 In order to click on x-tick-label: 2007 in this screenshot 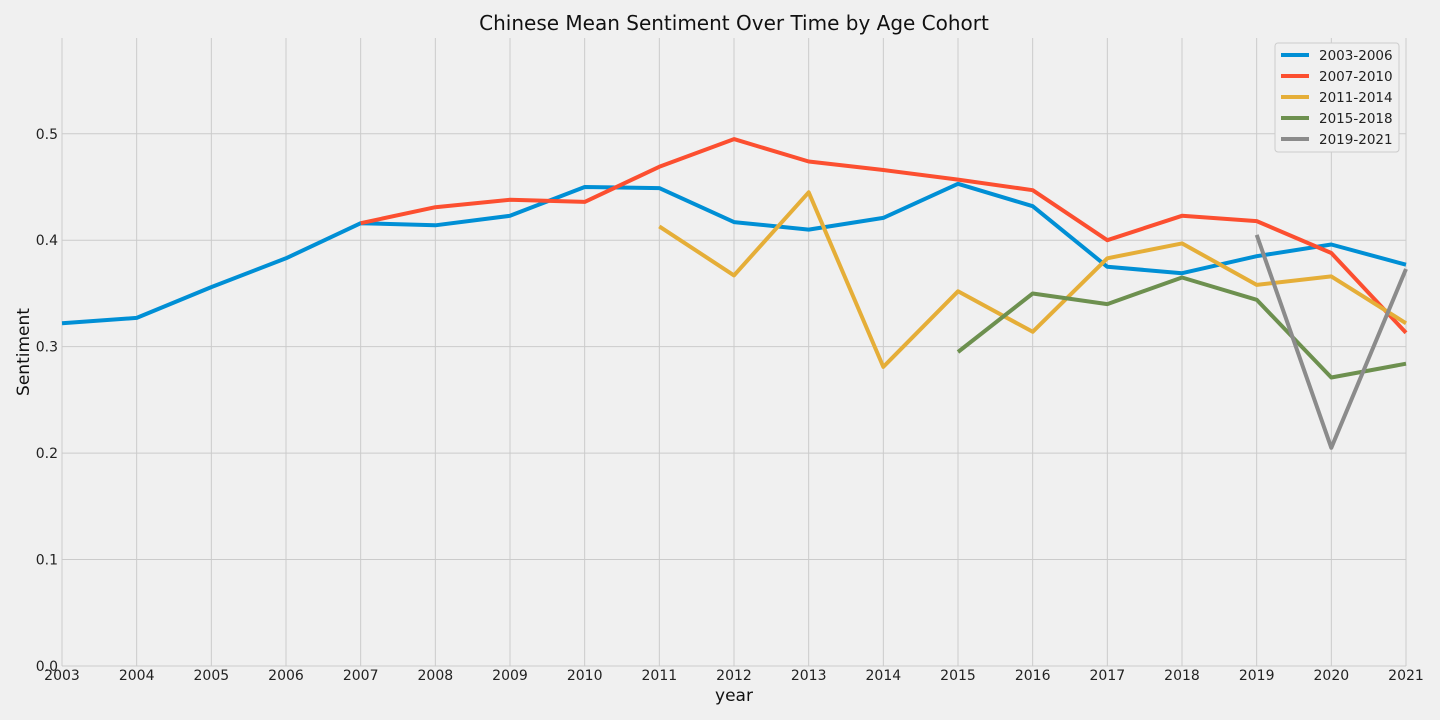, I will do `click(361, 676)`.